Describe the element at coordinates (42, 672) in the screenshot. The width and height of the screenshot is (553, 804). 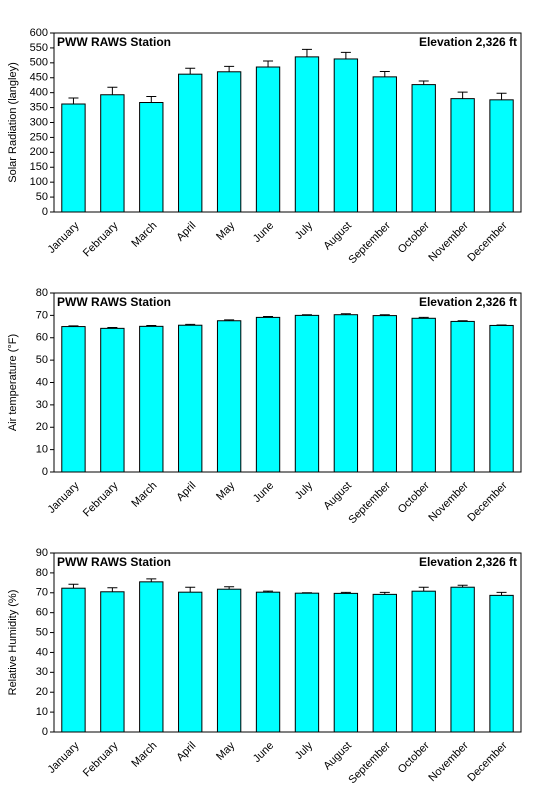
I see `y-tick-label: 30` at that location.